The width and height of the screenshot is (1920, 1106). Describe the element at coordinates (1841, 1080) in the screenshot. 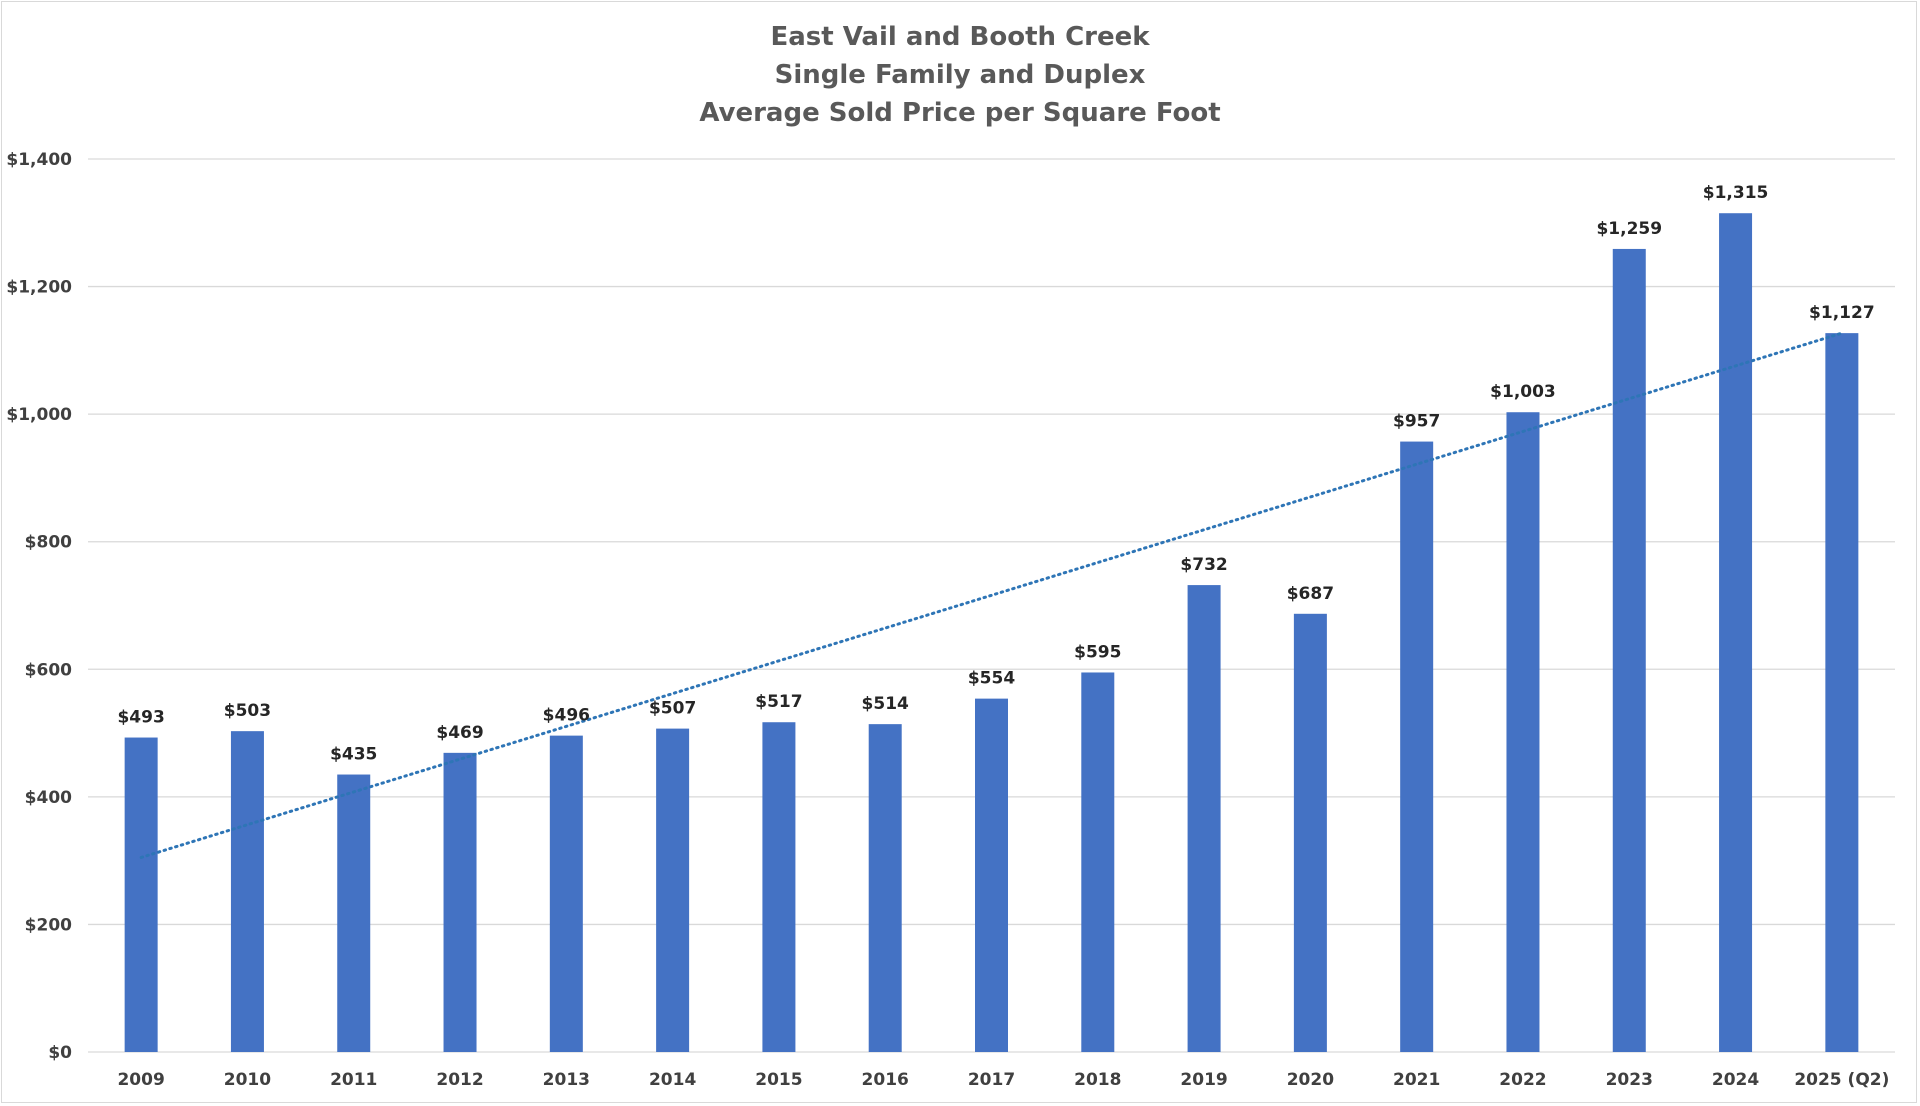

I see `x-tick-label: 2025 (Q2)` at that location.